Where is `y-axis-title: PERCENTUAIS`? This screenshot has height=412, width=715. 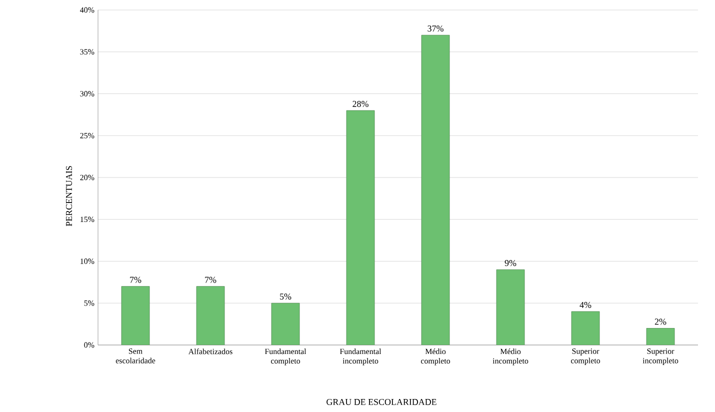
y-axis-title: PERCENTUAIS is located at coordinates (69, 196).